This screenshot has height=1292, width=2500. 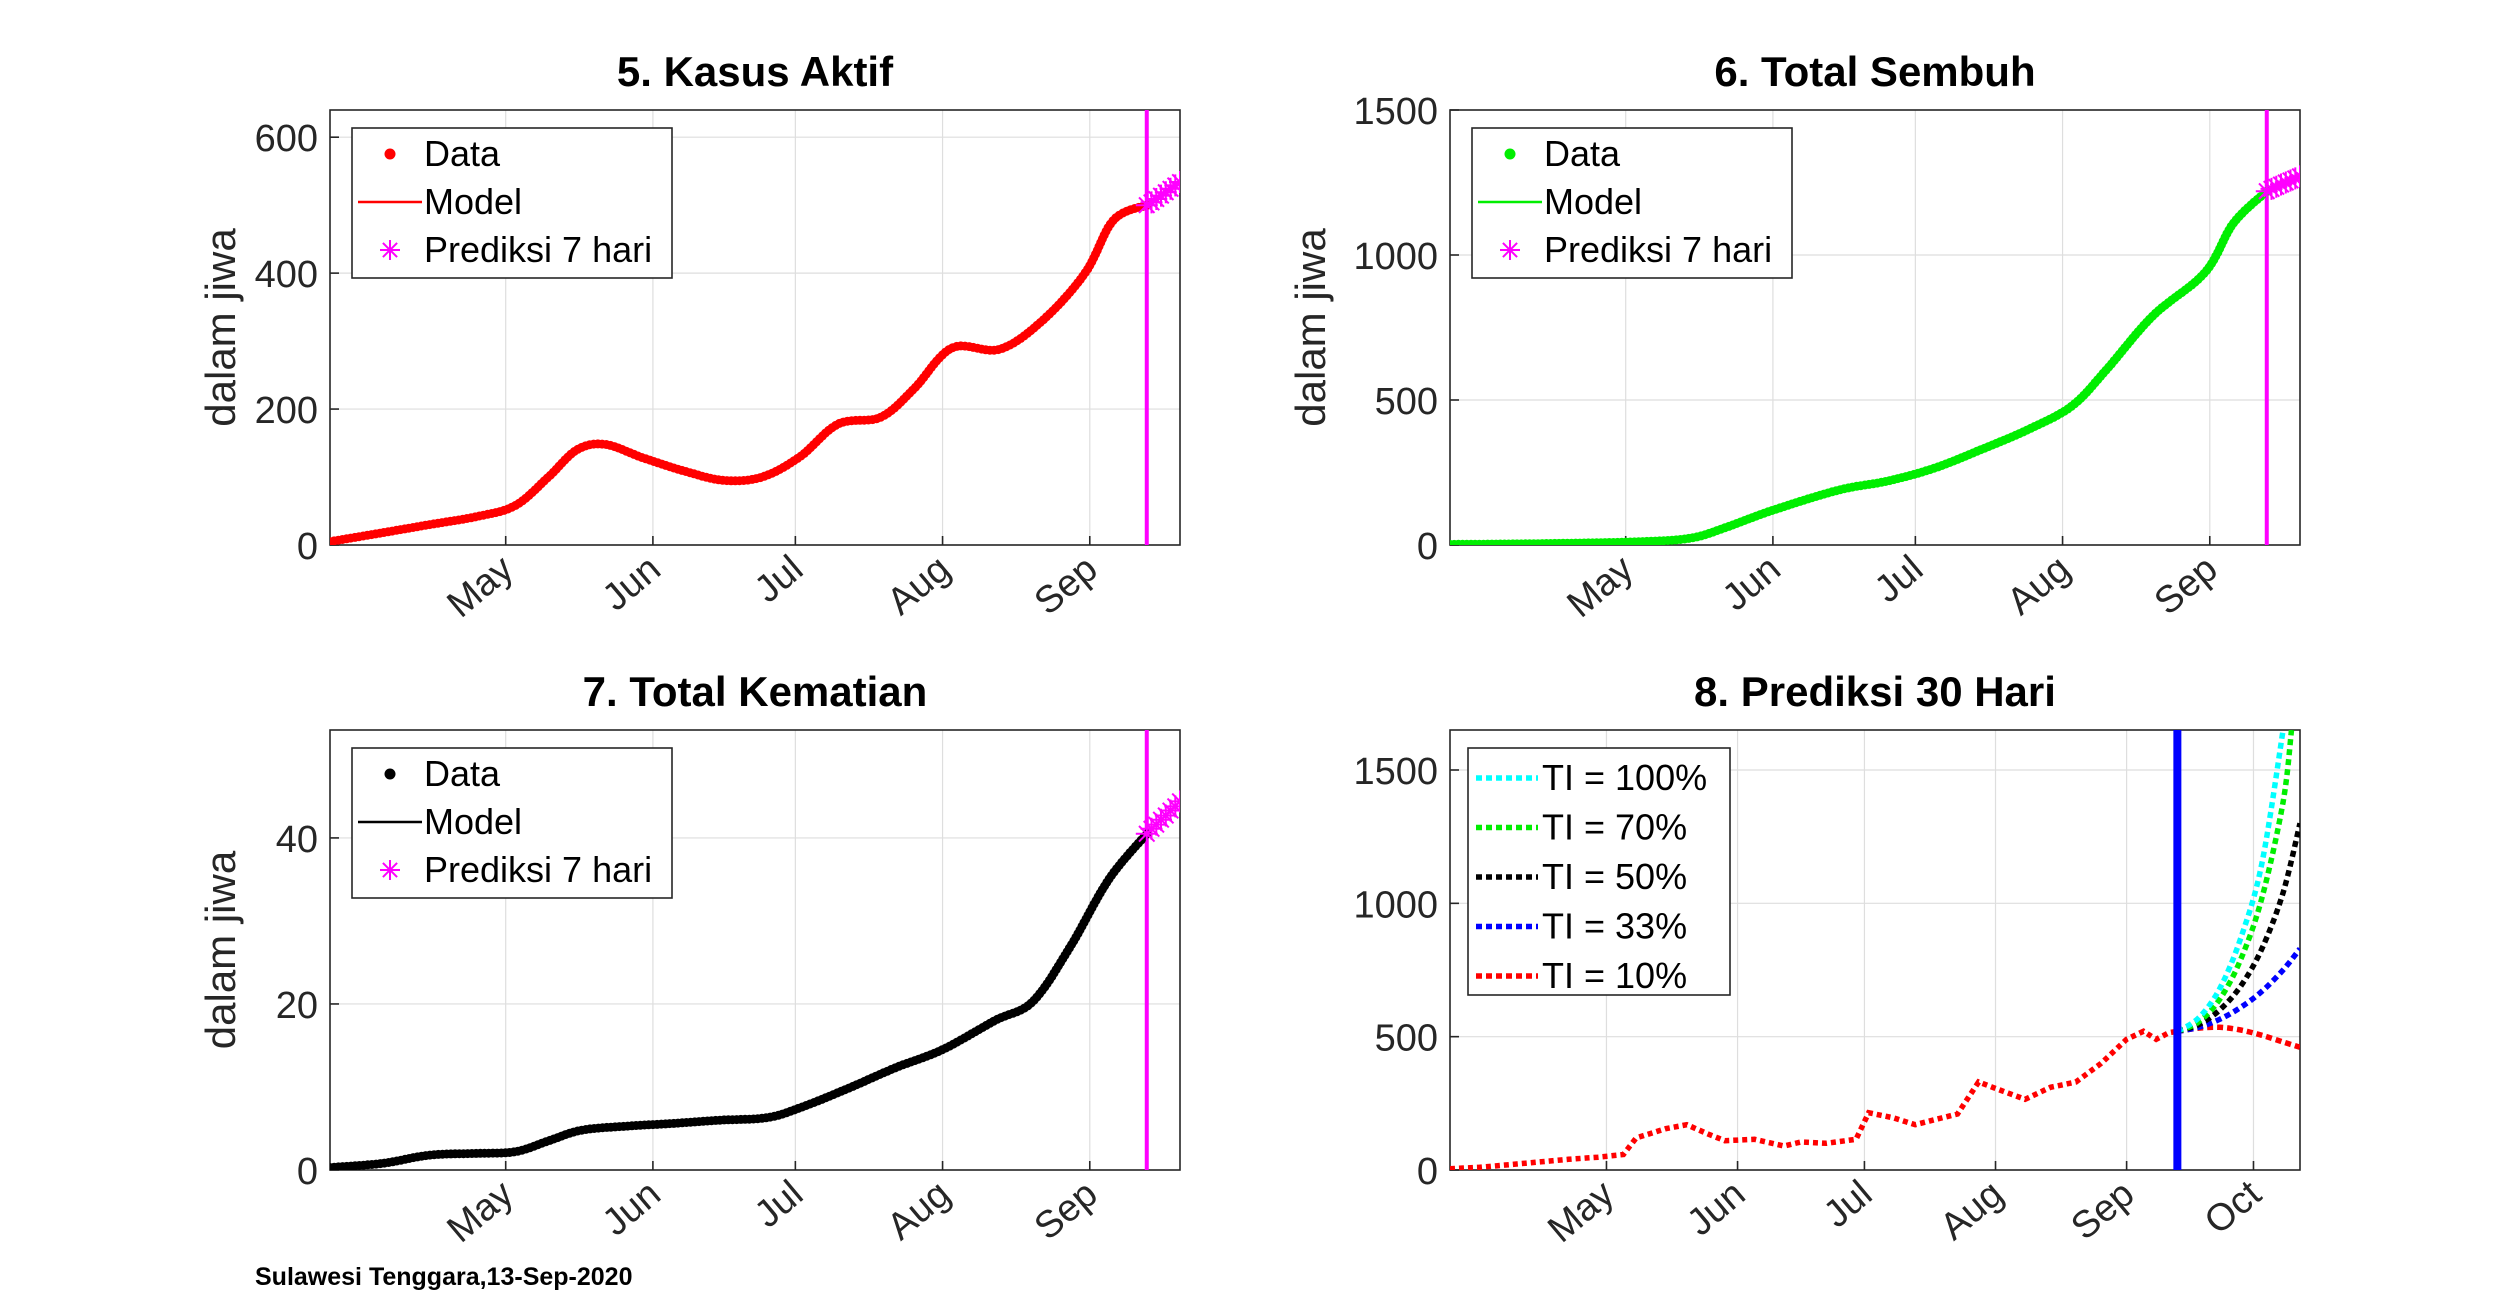 I want to click on legend-box, so click(x=1599, y=871).